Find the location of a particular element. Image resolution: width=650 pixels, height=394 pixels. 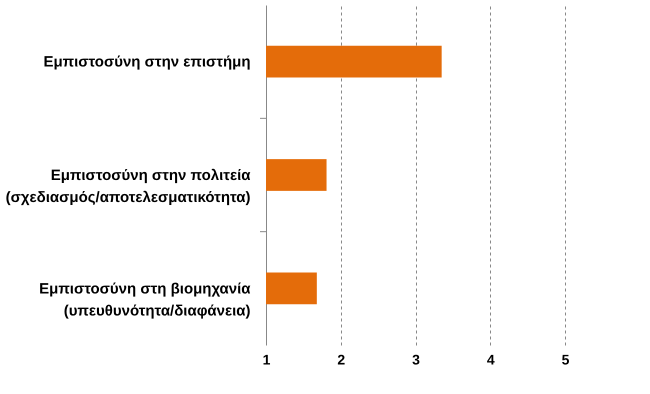

x-tick-label: 3 is located at coordinates (416, 360).